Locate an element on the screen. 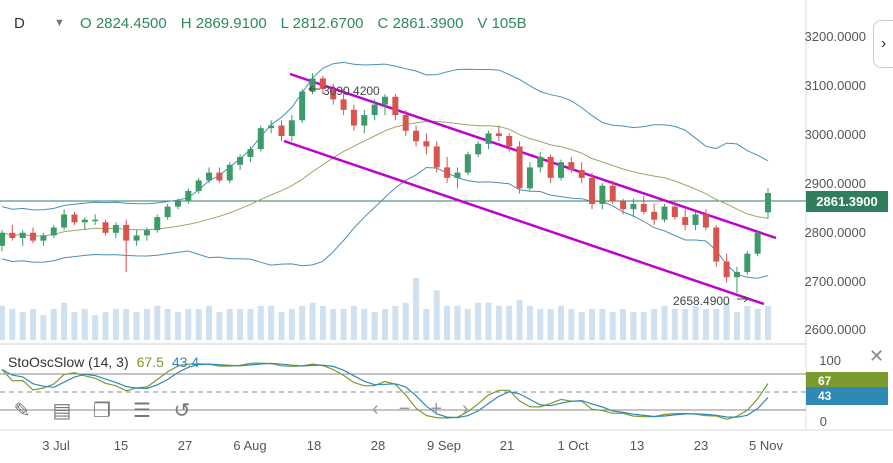 The width and height of the screenshot is (893, 463). settings-sliders-icon: ☰ is located at coordinates (142, 411).